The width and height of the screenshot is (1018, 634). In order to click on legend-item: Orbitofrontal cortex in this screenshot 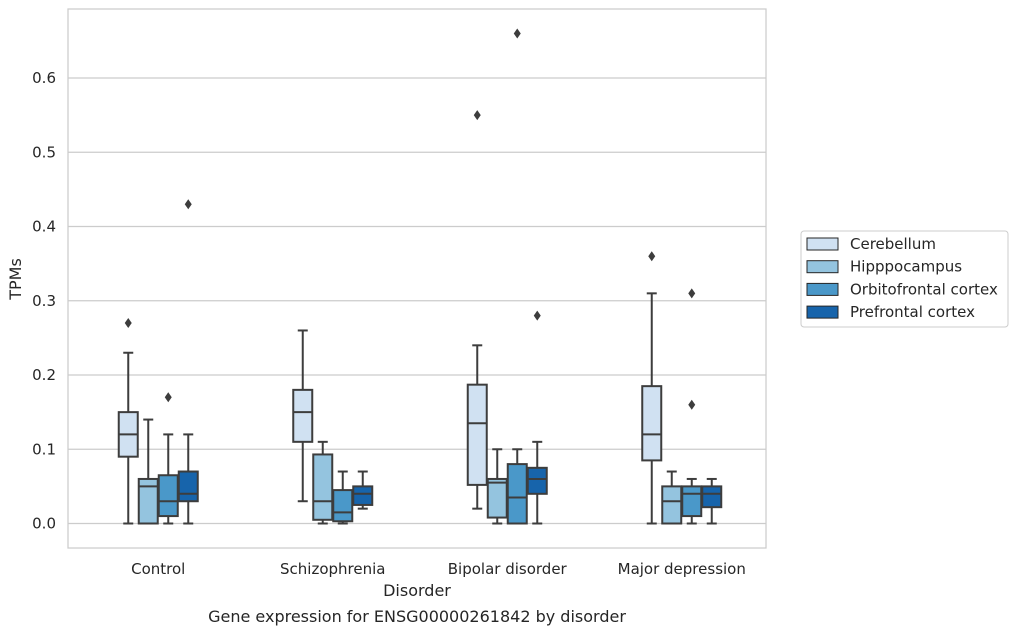, I will do `click(902, 289)`.